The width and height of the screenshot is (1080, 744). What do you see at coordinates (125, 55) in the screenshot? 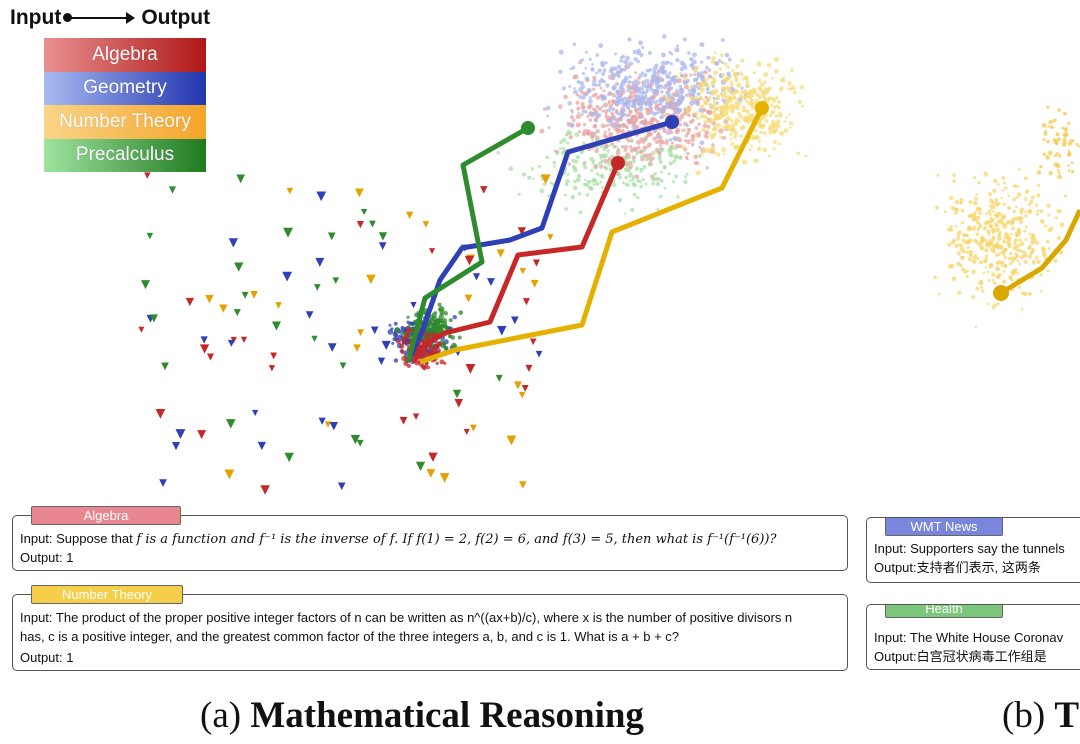
I see `legend-item-algebra: Algebra` at bounding box center [125, 55].